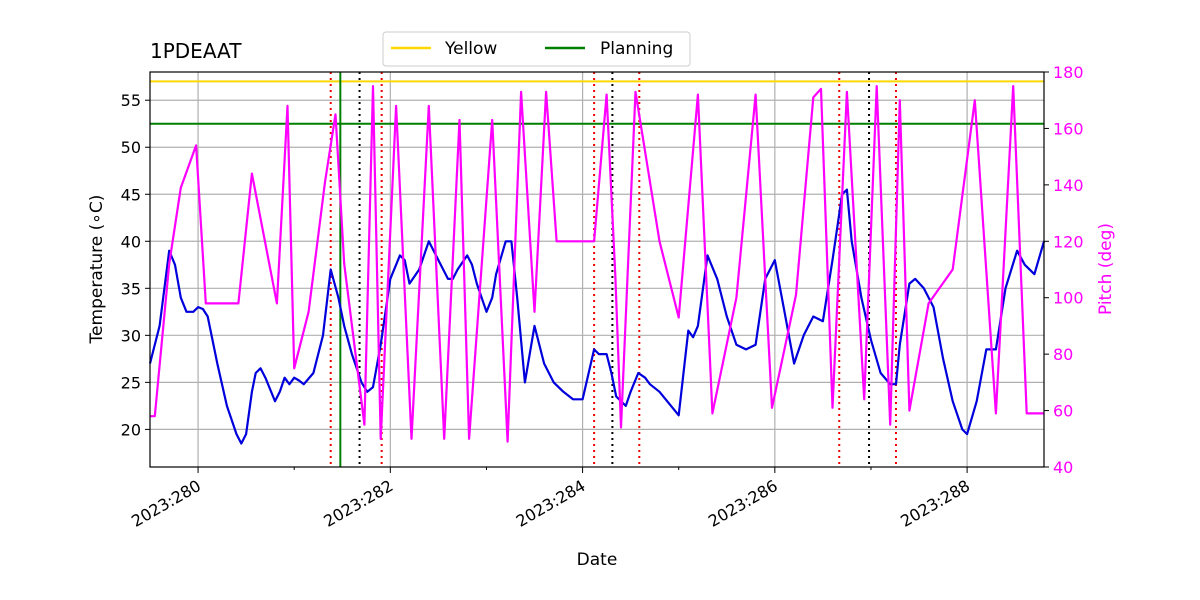 The image size is (1200, 600). What do you see at coordinates (1063, 411) in the screenshot?
I see `y2-tick-label: 60` at bounding box center [1063, 411].